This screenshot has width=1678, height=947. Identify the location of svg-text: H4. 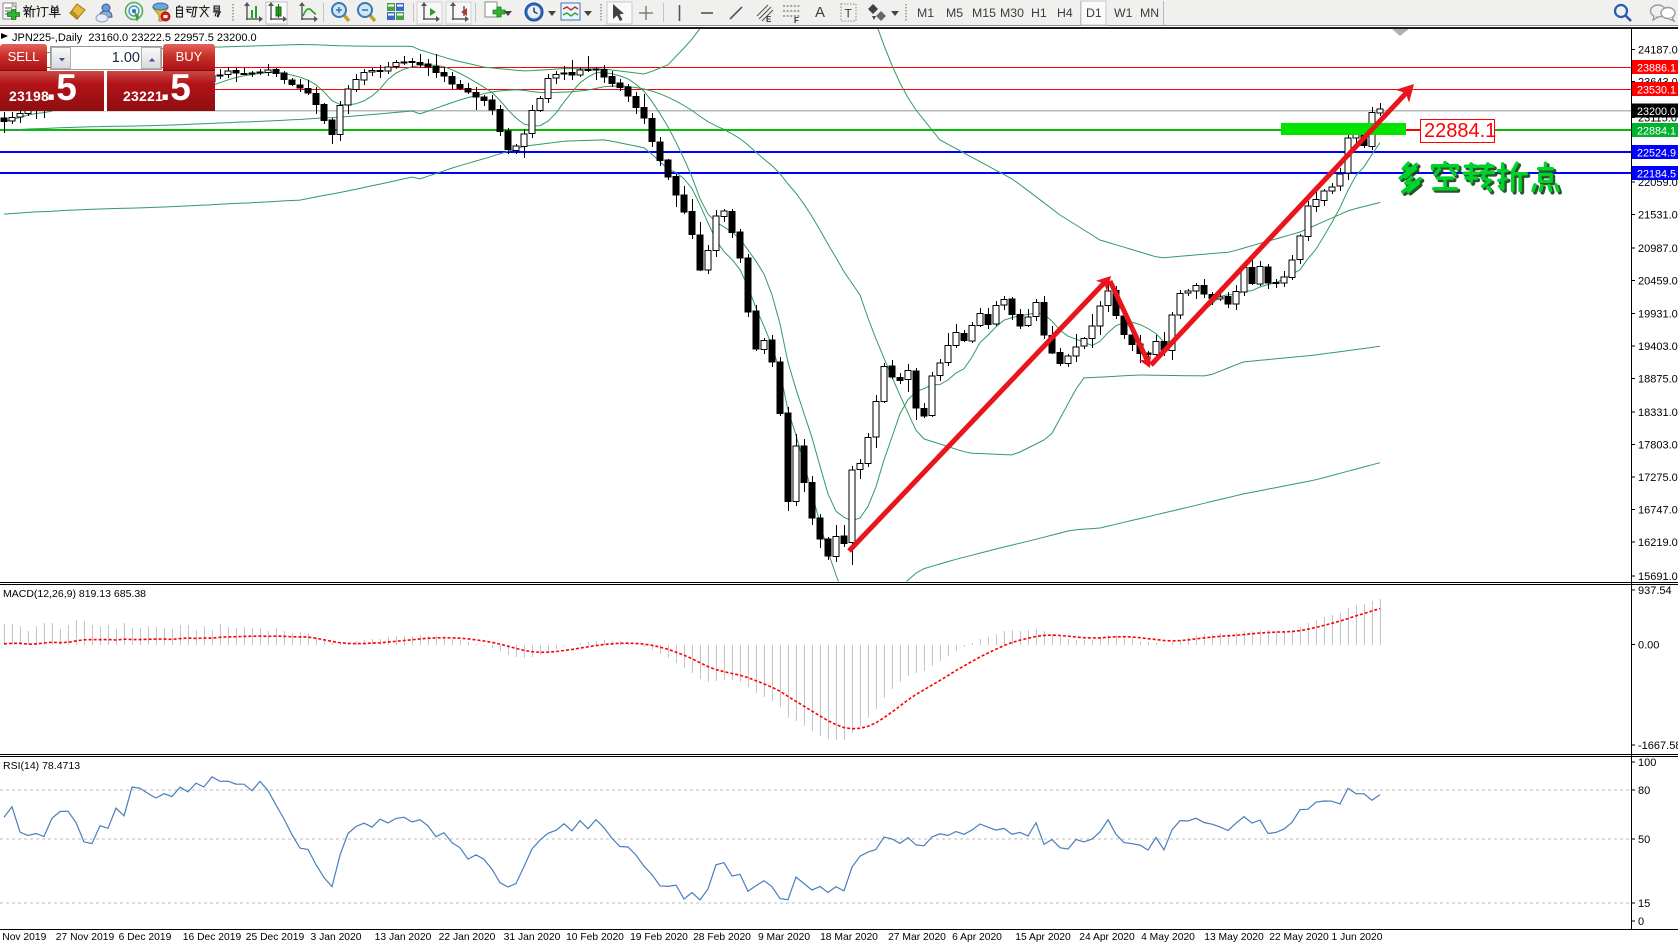
(1065, 13).